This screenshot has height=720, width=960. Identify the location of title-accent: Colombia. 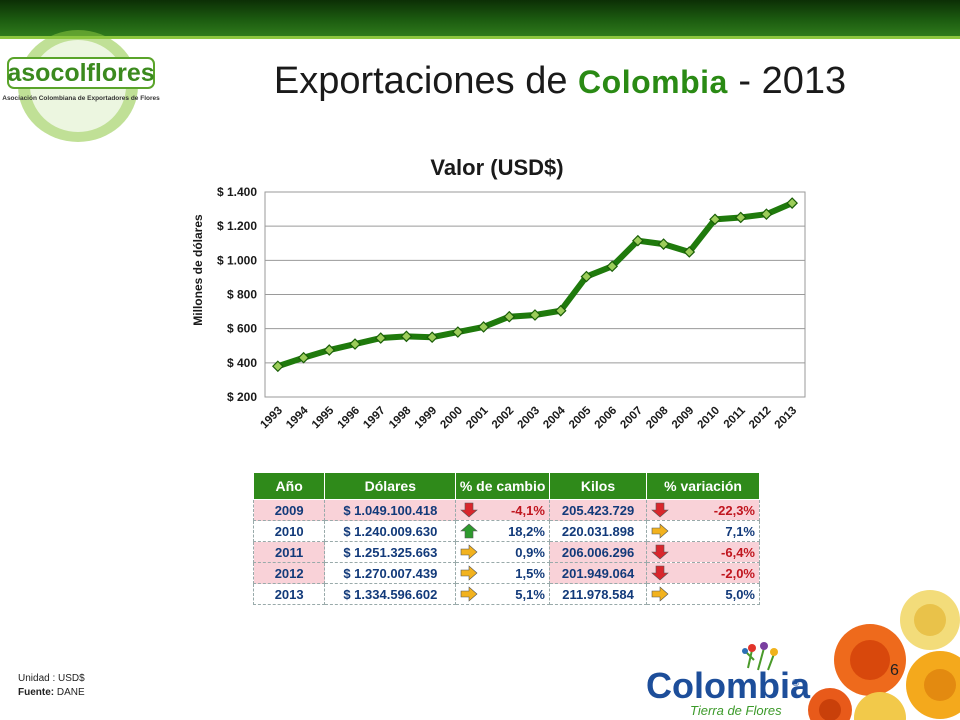
(653, 82).